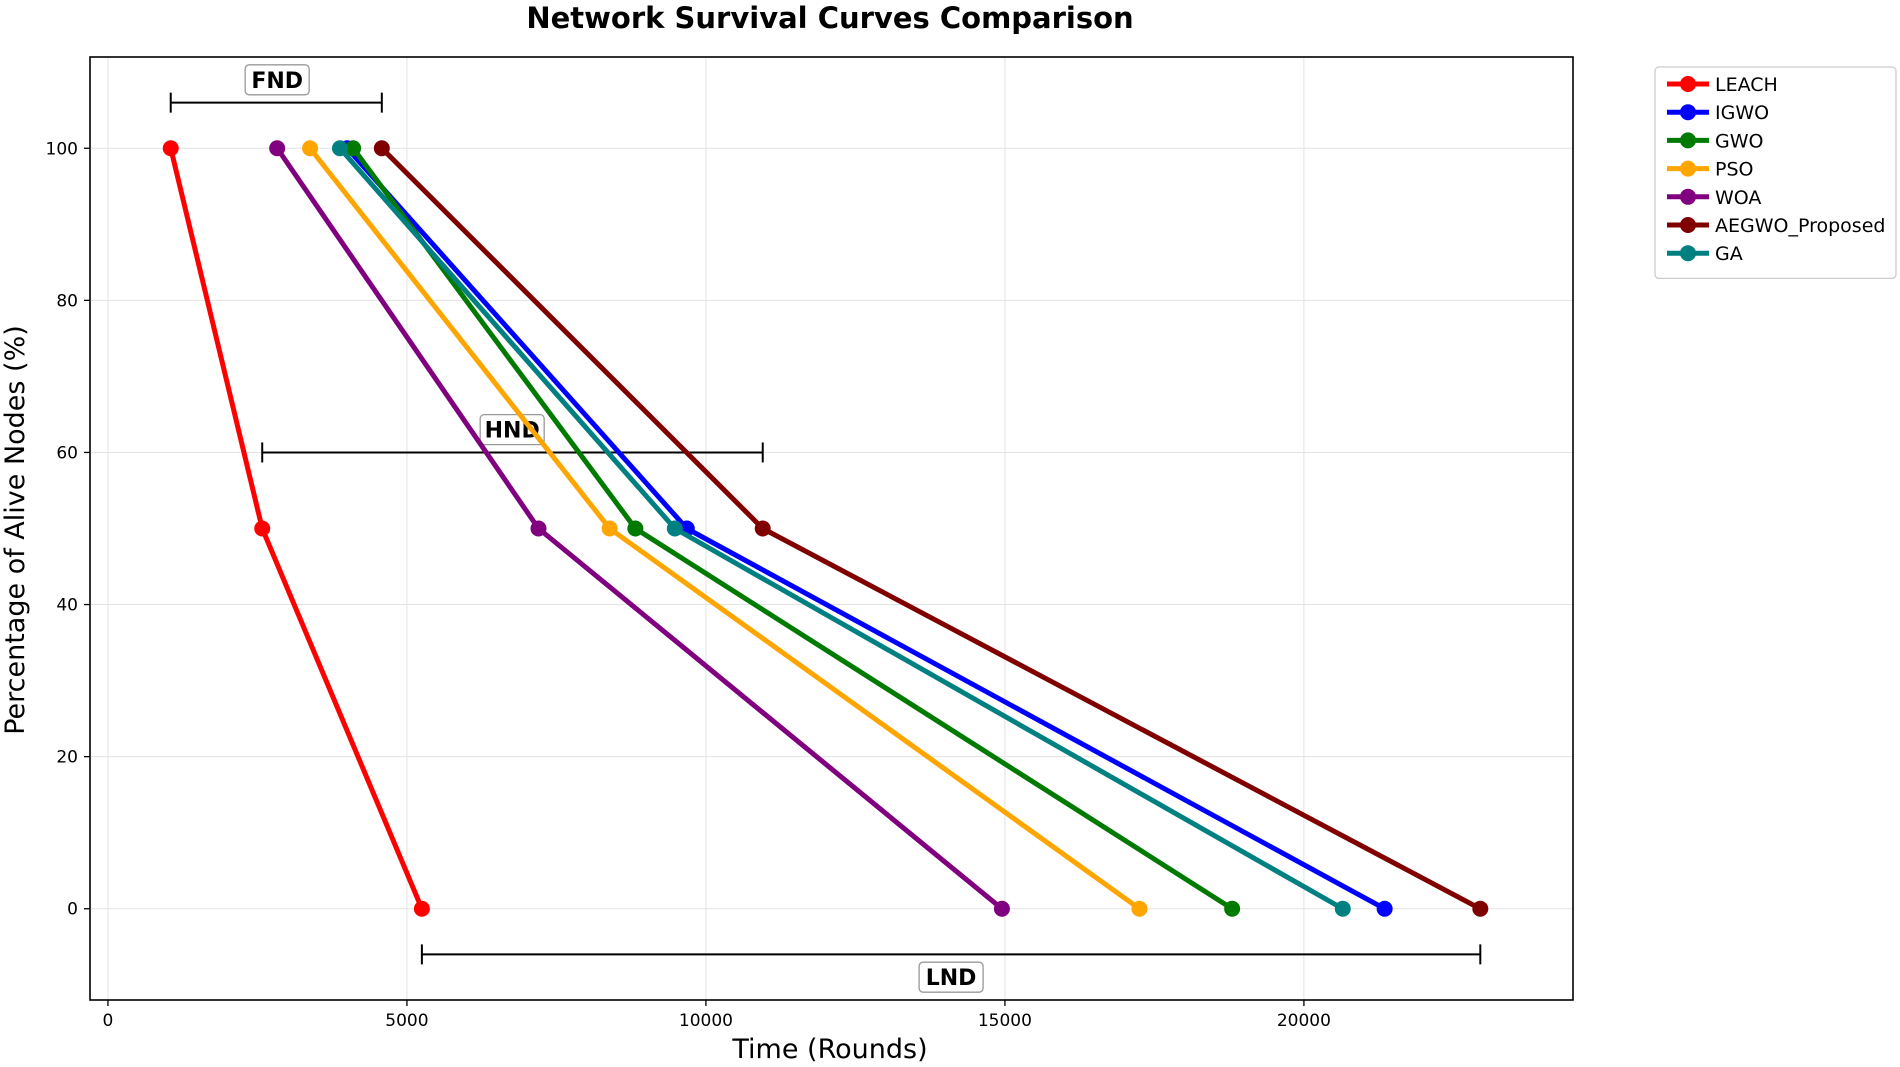 This screenshot has height=1067, width=1900. What do you see at coordinates (72, 910) in the screenshot?
I see `y-tick-label: 0` at bounding box center [72, 910].